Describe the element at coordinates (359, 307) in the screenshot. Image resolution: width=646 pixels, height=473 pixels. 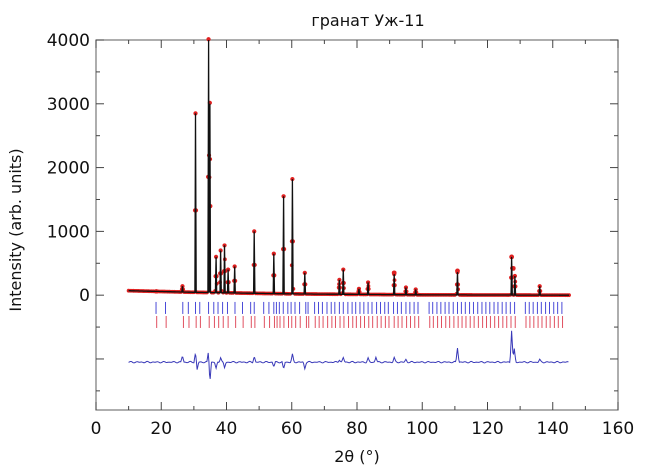
I see `reflections-phase1` at that location.